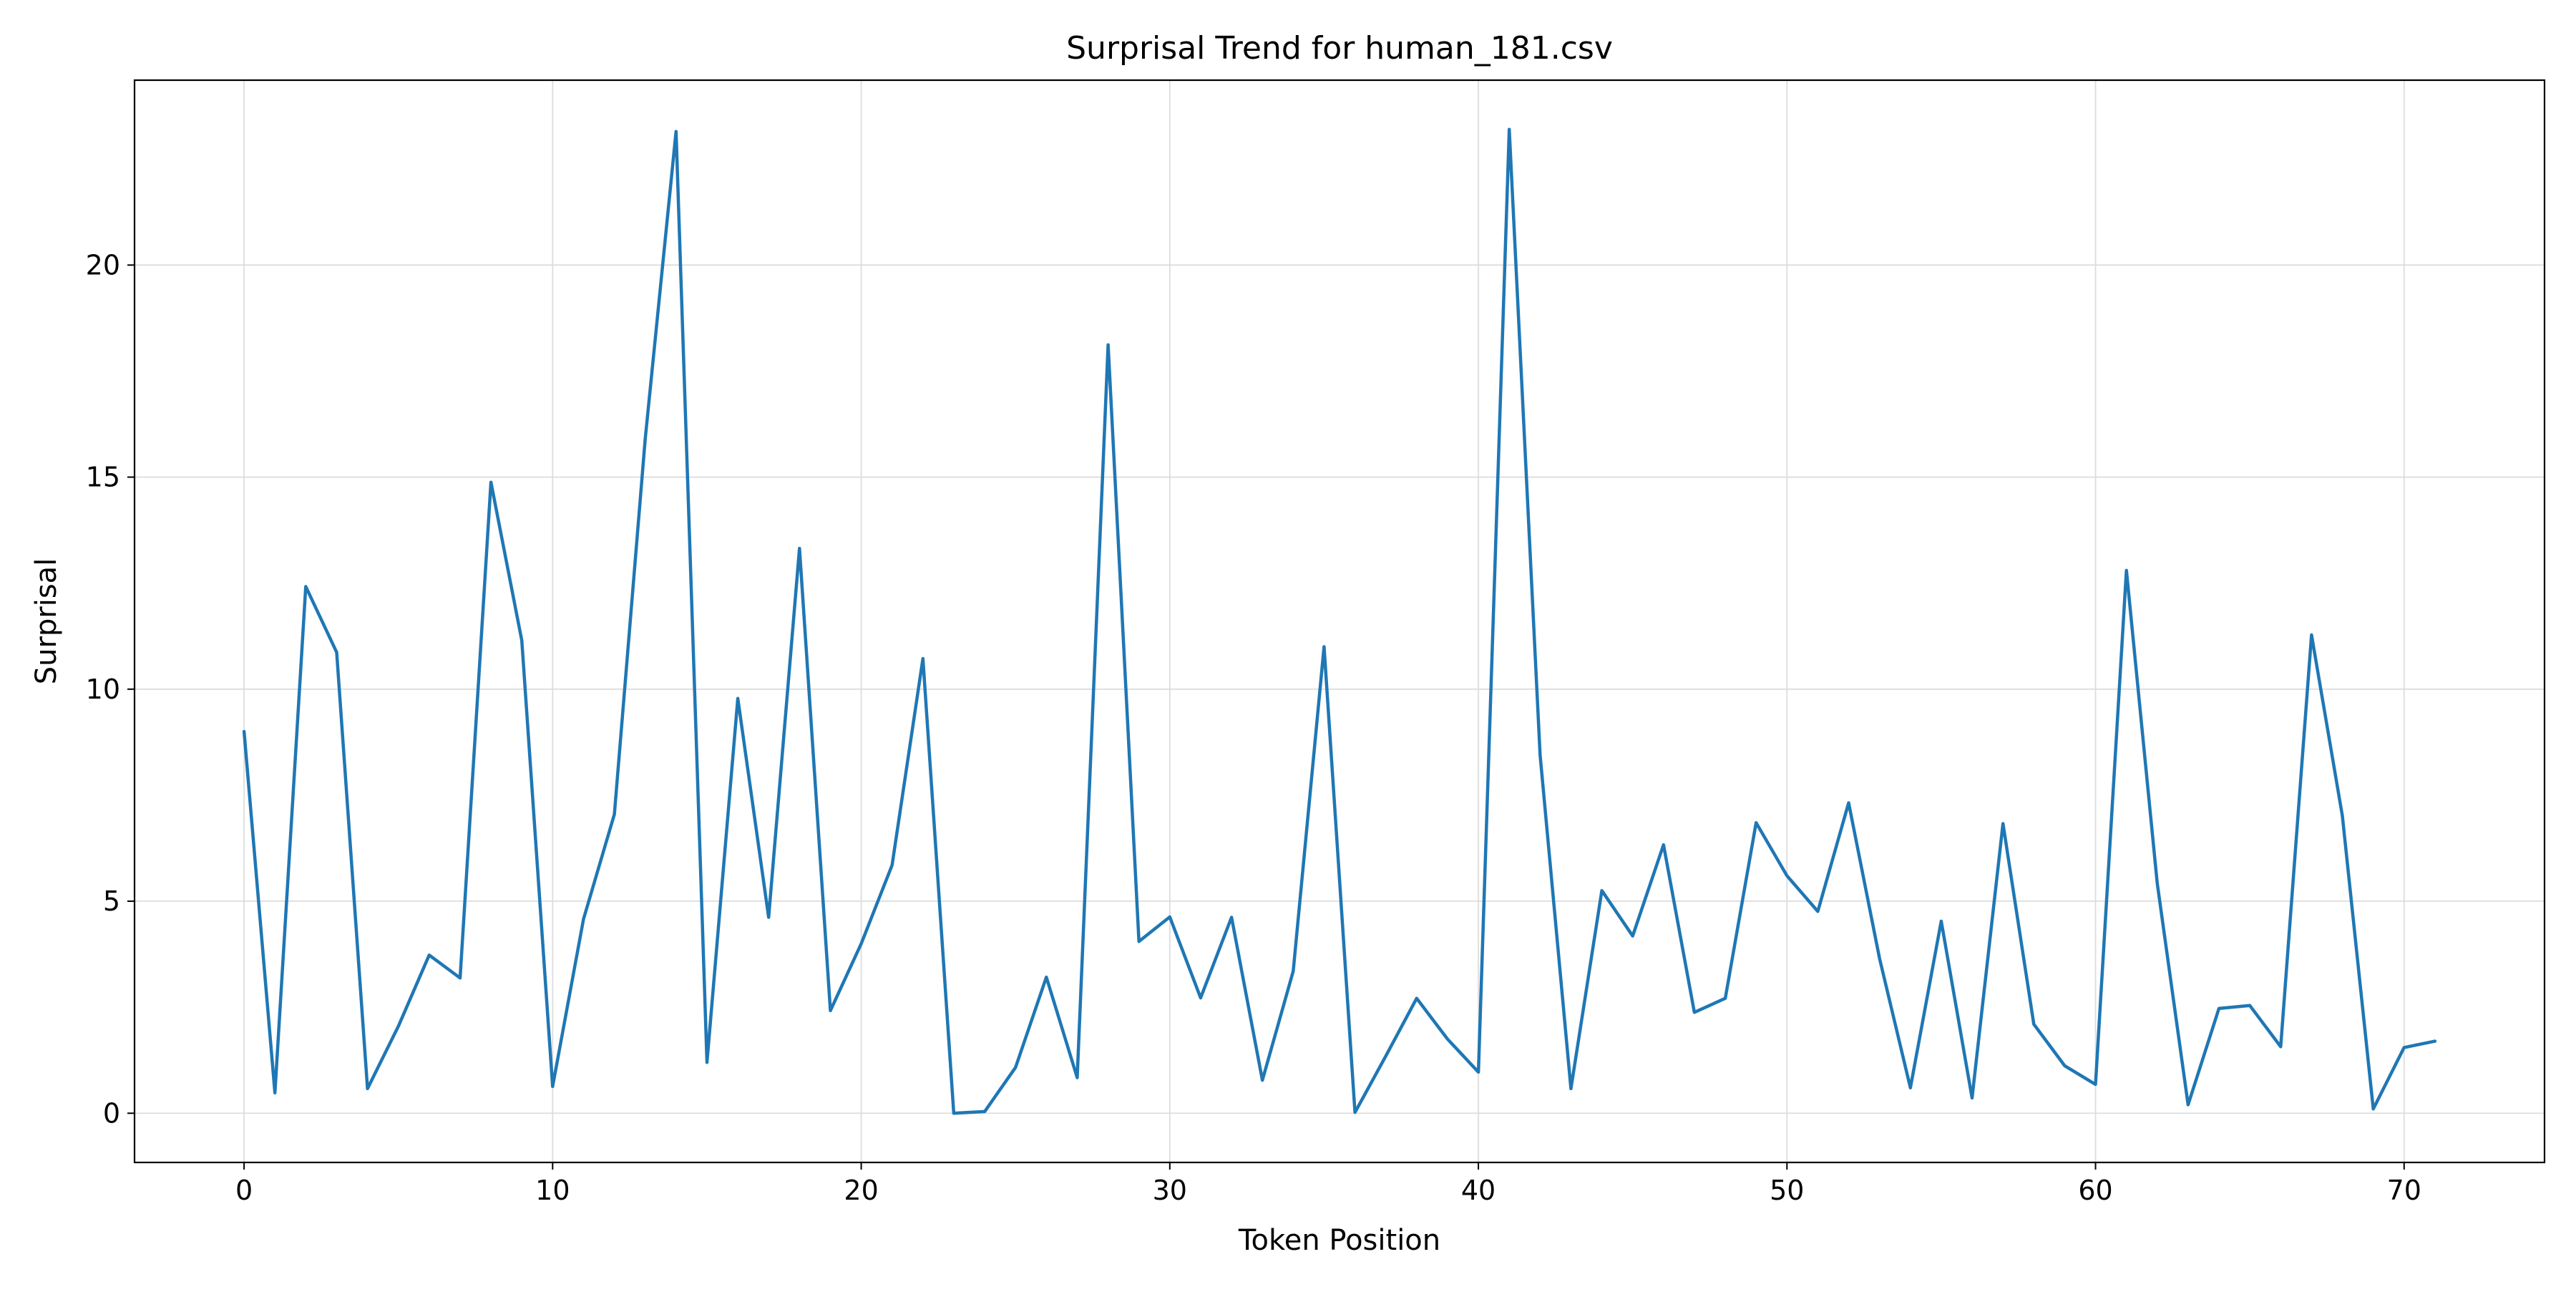  What do you see at coordinates (103, 265) in the screenshot?
I see `y-tick-label: 20` at bounding box center [103, 265].